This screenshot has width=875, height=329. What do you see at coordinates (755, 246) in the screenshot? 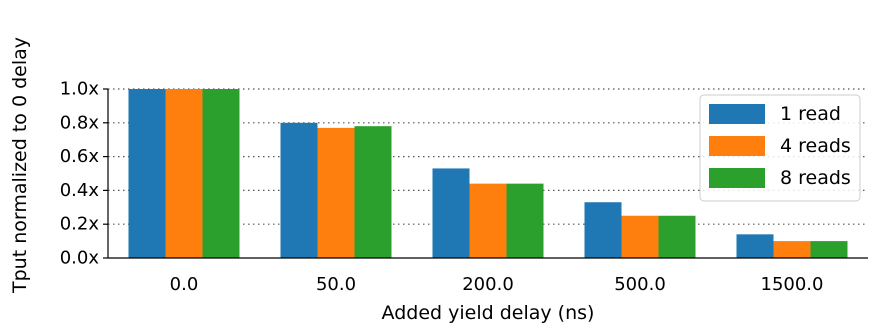
I see `bar-1-read-1500.0` at bounding box center [755, 246].